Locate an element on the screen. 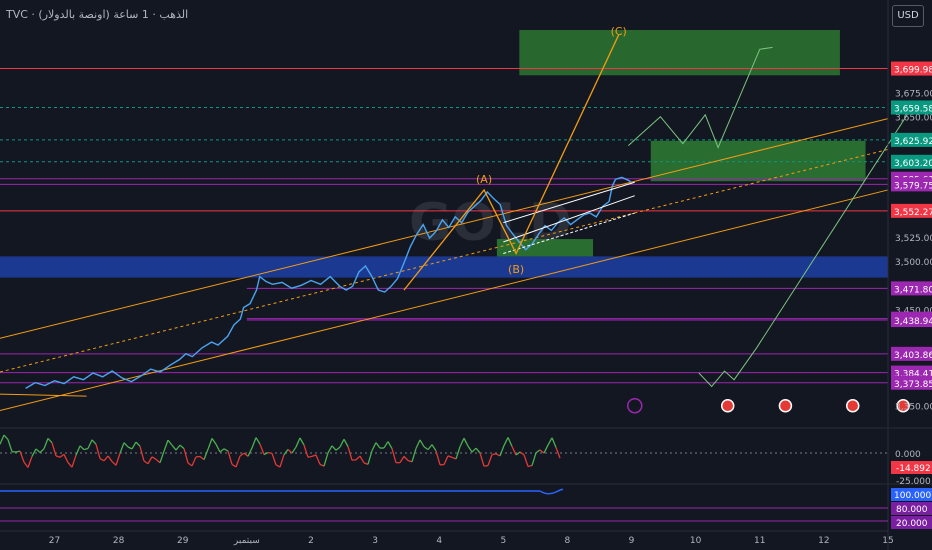  price-level-label: 3,384.412 is located at coordinates (913, 375).